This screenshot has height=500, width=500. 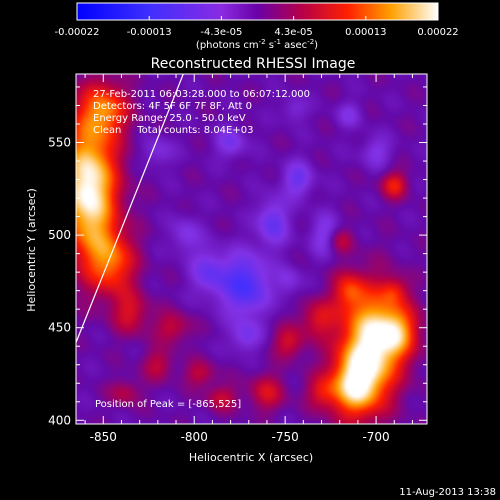 What do you see at coordinates (447, 492) in the screenshot?
I see `footer-date: 11-Aug-2013 13:38` at bounding box center [447, 492].